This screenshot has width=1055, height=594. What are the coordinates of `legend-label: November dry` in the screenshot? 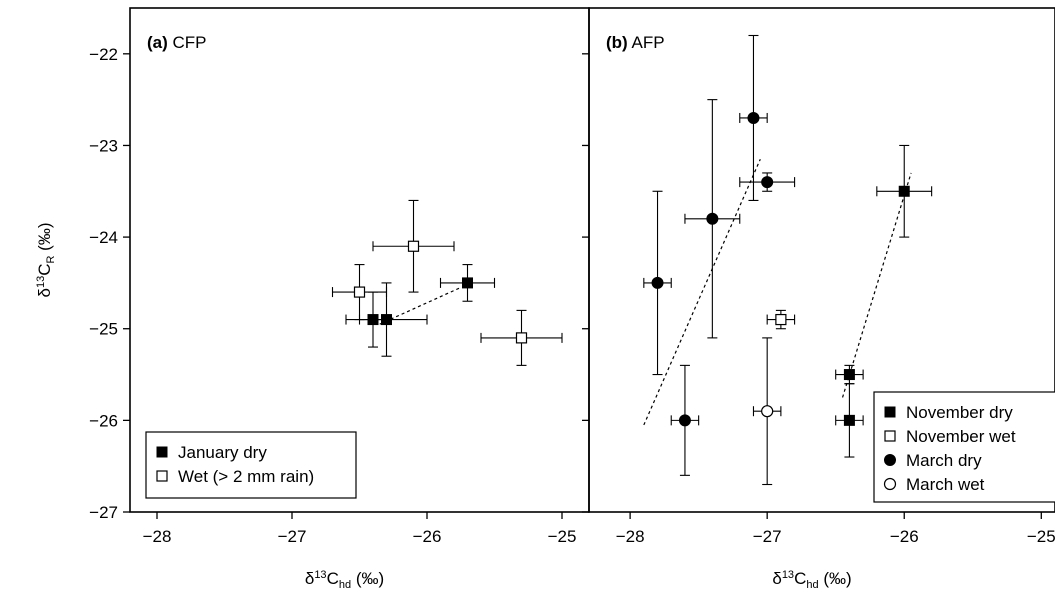 It's located at (959, 412).